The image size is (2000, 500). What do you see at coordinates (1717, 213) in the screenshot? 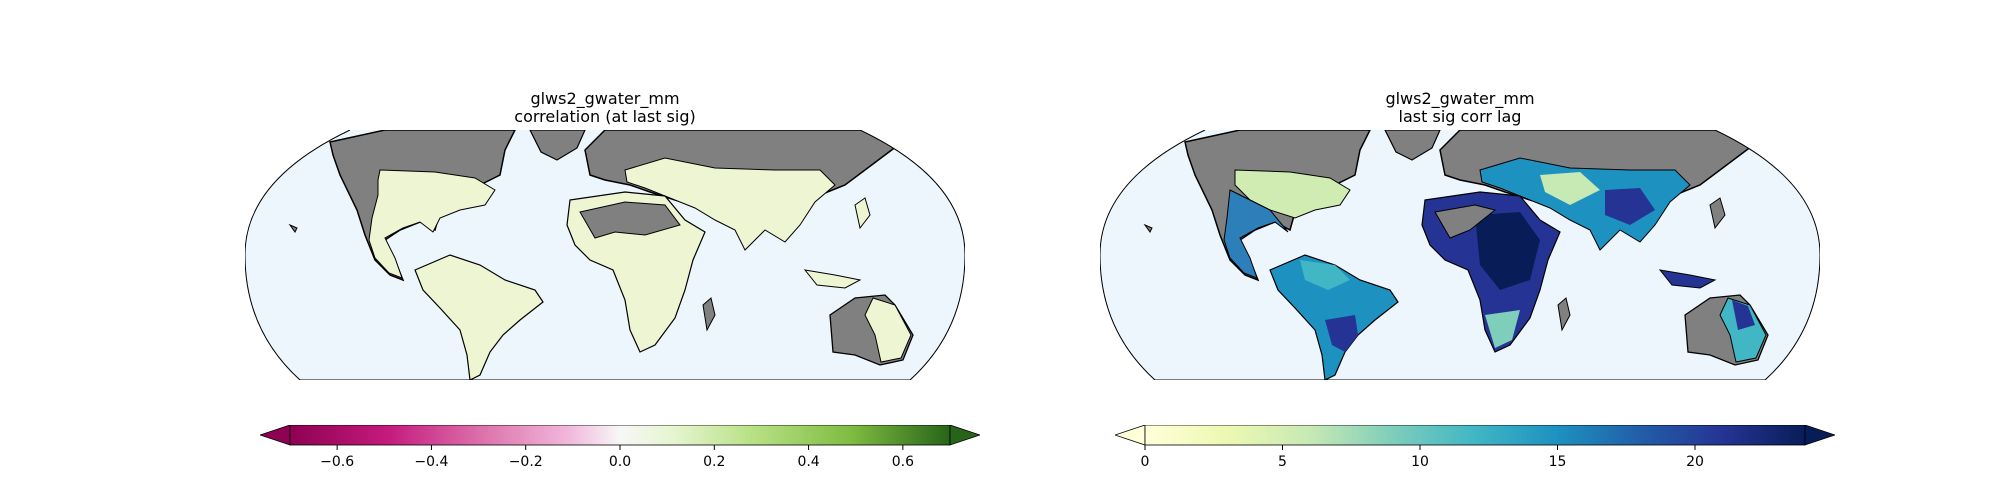
I see `japan-land` at bounding box center [1717, 213].